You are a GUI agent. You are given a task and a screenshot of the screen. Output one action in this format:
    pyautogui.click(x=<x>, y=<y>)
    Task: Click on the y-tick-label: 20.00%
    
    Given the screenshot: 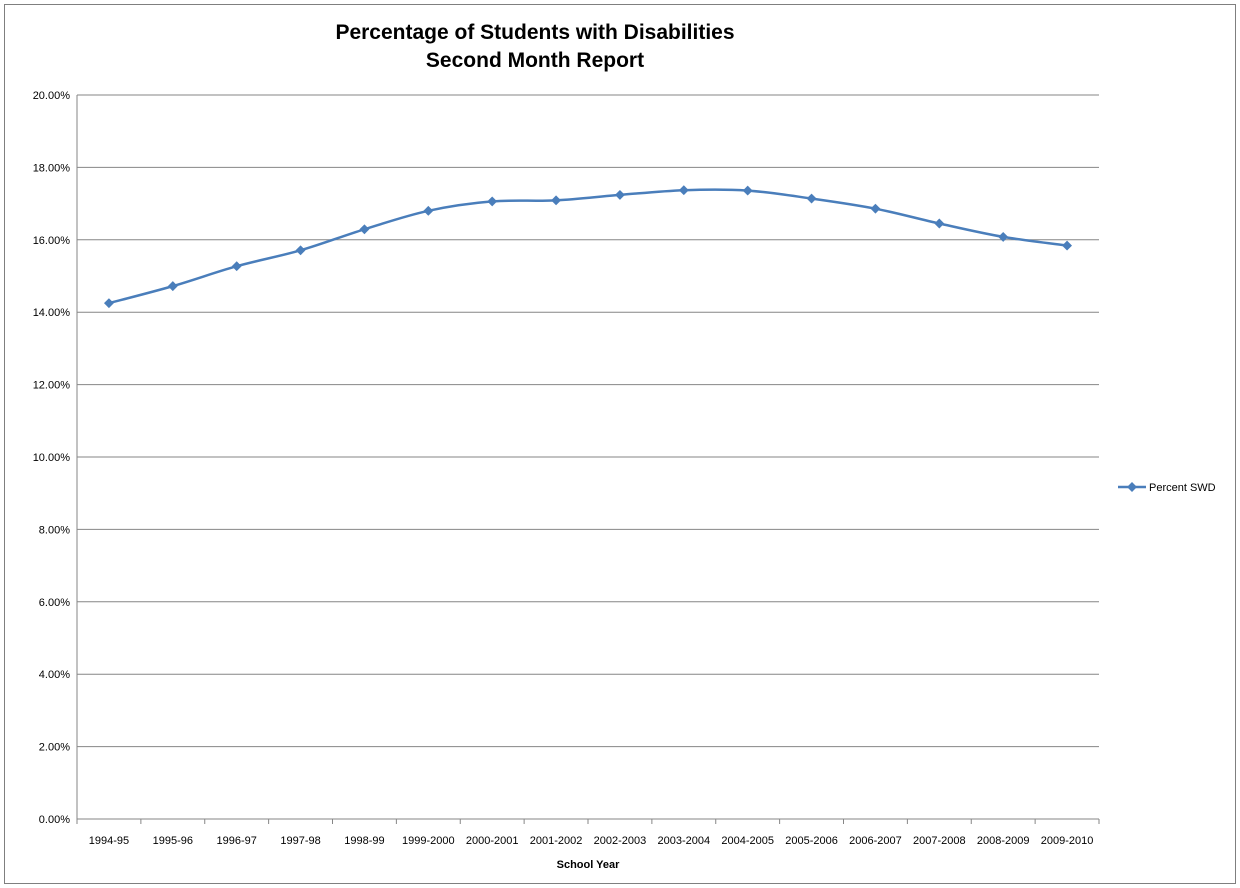 What is the action you would take?
    pyautogui.click(x=52, y=96)
    